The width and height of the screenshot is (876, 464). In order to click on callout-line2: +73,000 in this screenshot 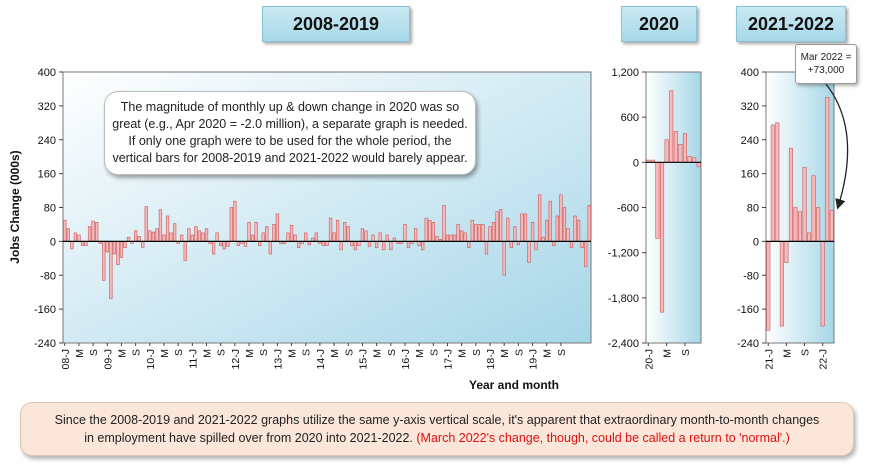, I will do `click(826, 70)`.